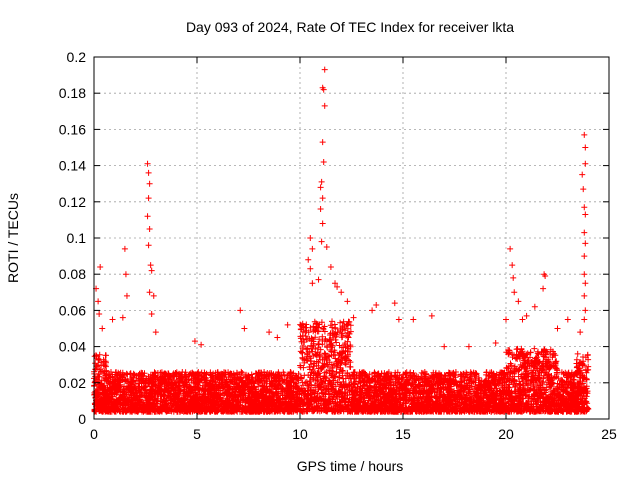  Describe the element at coordinates (403, 434) in the screenshot. I see `x-tick-label: 15` at that location.